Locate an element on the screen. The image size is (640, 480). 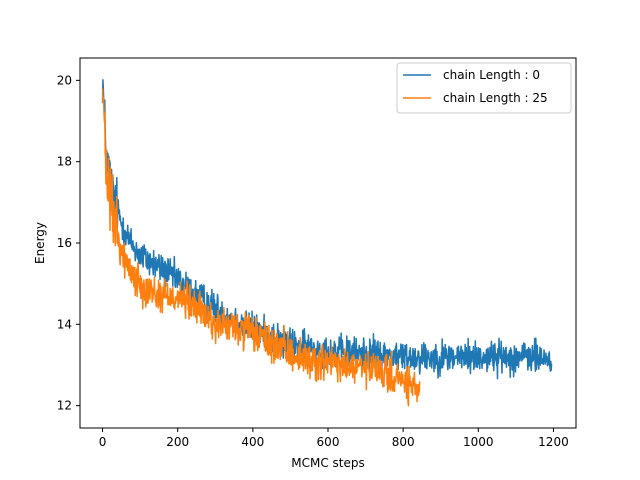
y-tick-label: 16 is located at coordinates (64, 243).